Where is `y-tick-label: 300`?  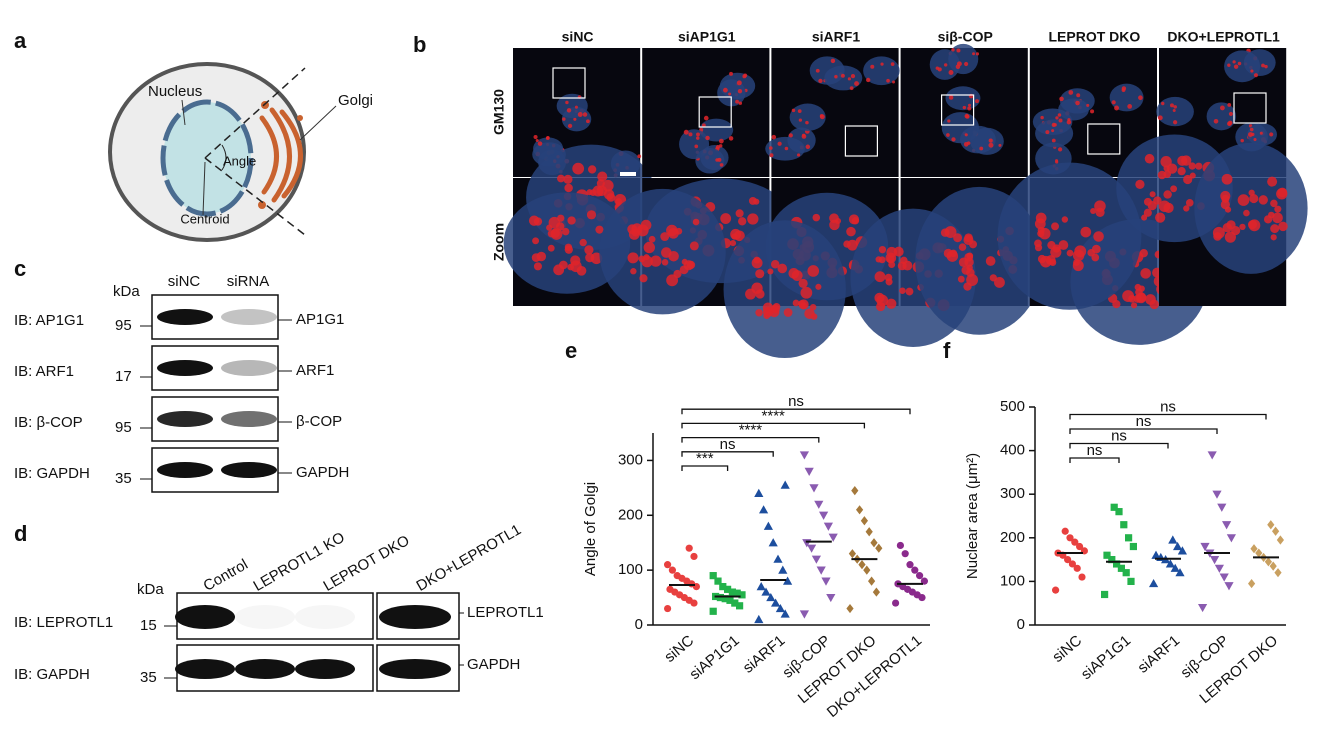
y-tick-label: 300 is located at coordinates (1012, 493).